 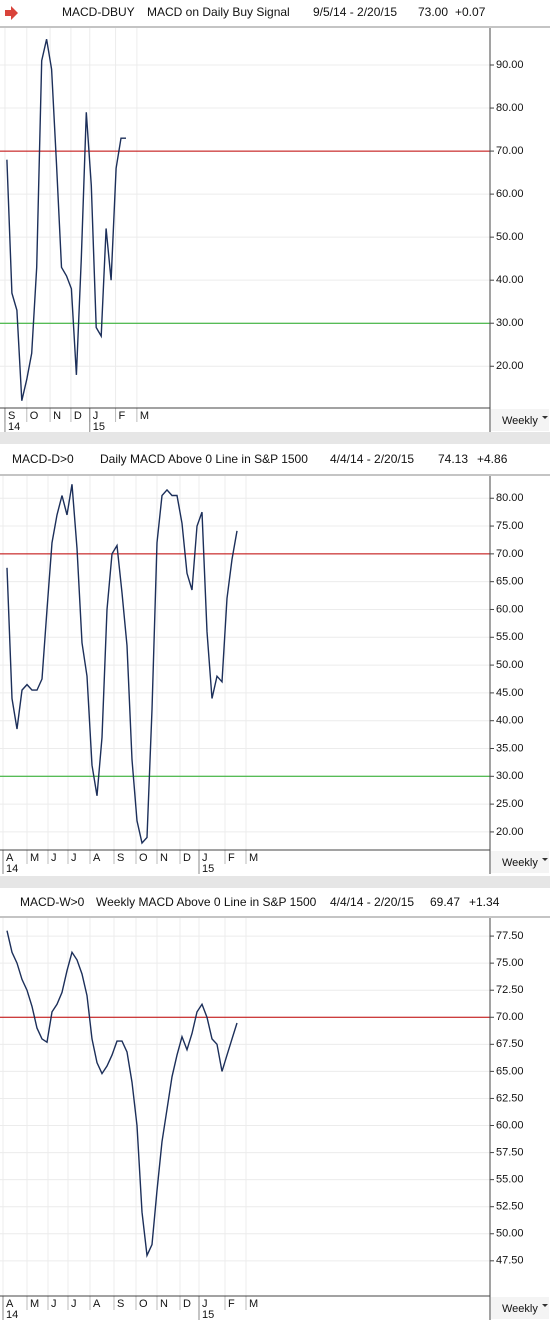 I want to click on header-last: 74.13, so click(x=453, y=459).